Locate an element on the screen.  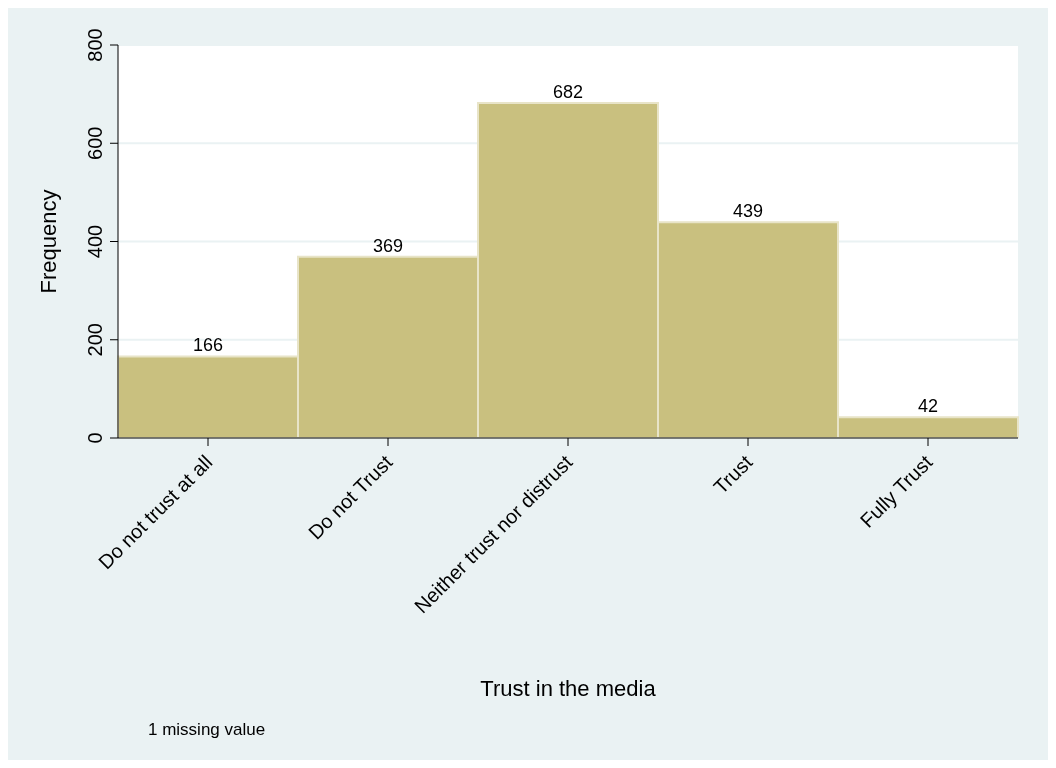
data-label: 682 is located at coordinates (568, 91).